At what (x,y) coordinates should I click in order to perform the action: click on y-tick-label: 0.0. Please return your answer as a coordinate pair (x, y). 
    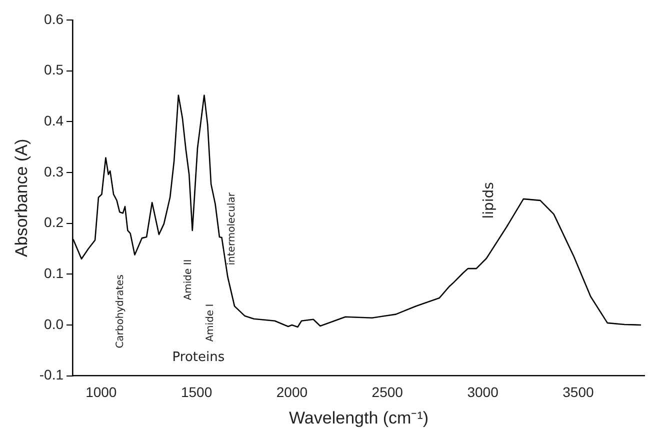
    Looking at the image, I should click on (54, 324).